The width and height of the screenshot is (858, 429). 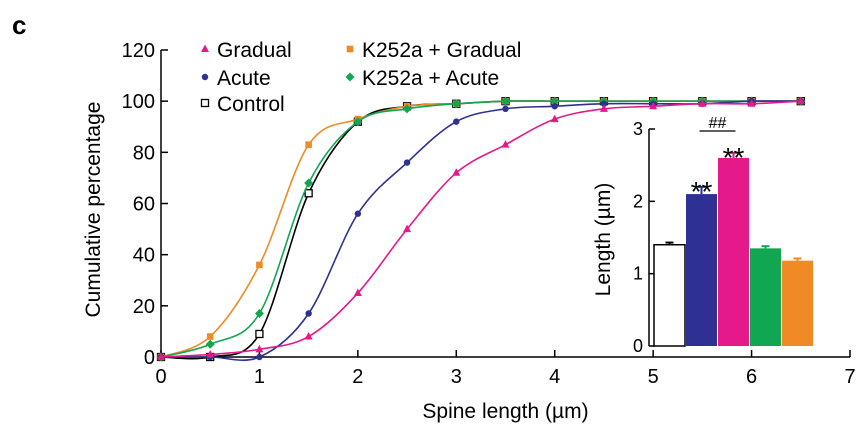 What do you see at coordinates (554, 377) in the screenshot?
I see `x-tick-label: 4` at bounding box center [554, 377].